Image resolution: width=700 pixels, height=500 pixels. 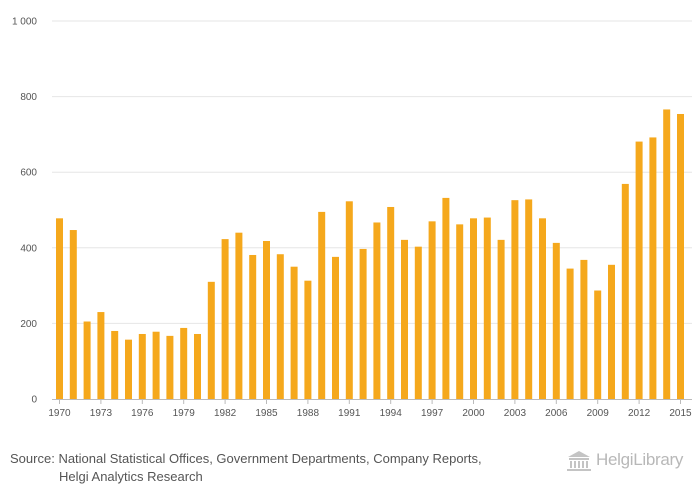 What do you see at coordinates (156, 365) in the screenshot?
I see `bar-1977` at bounding box center [156, 365].